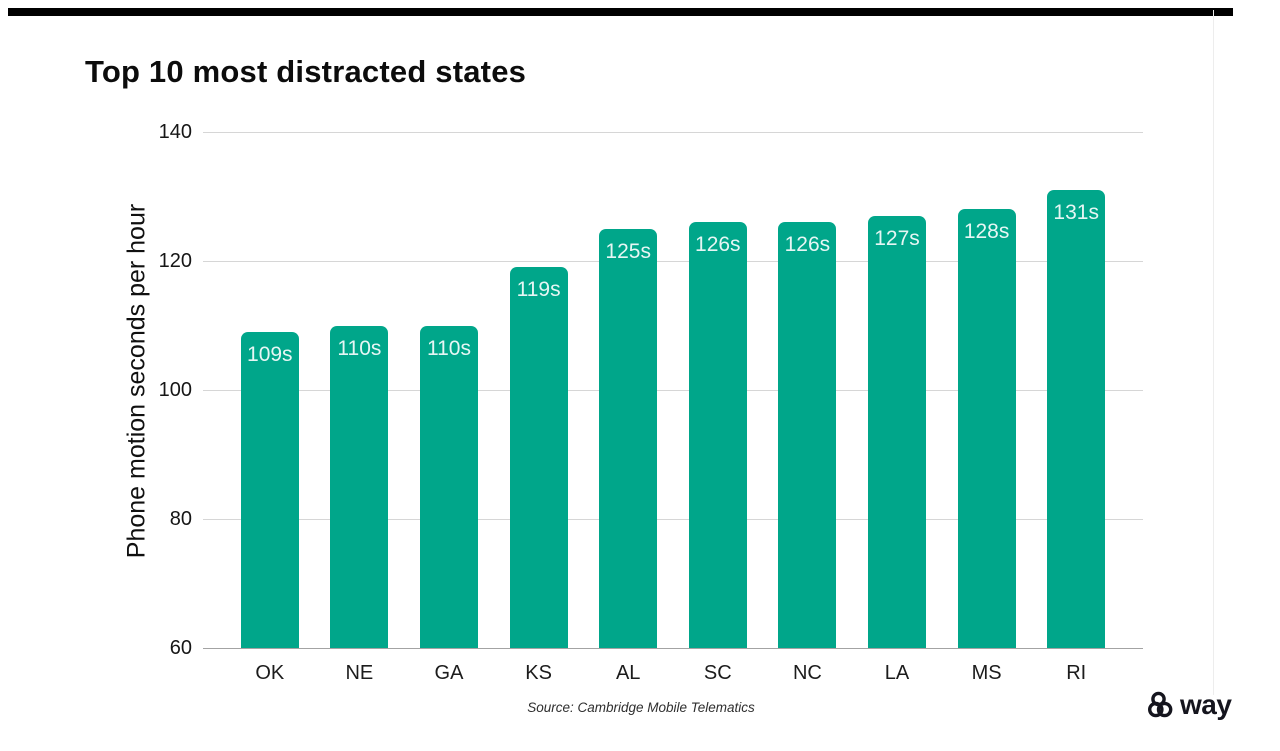 This screenshot has width=1280, height=751. I want to click on x-axis-tick-label: KS, so click(538, 673).